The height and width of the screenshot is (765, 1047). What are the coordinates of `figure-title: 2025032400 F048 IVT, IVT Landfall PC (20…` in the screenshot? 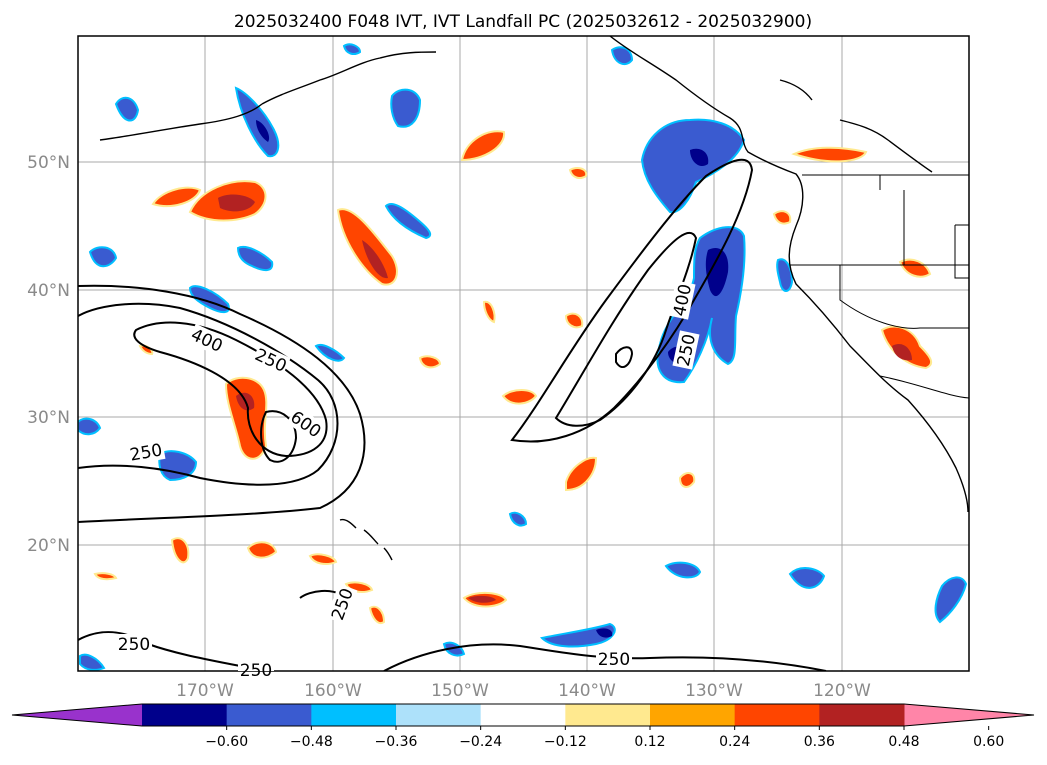 It's located at (523, 22).